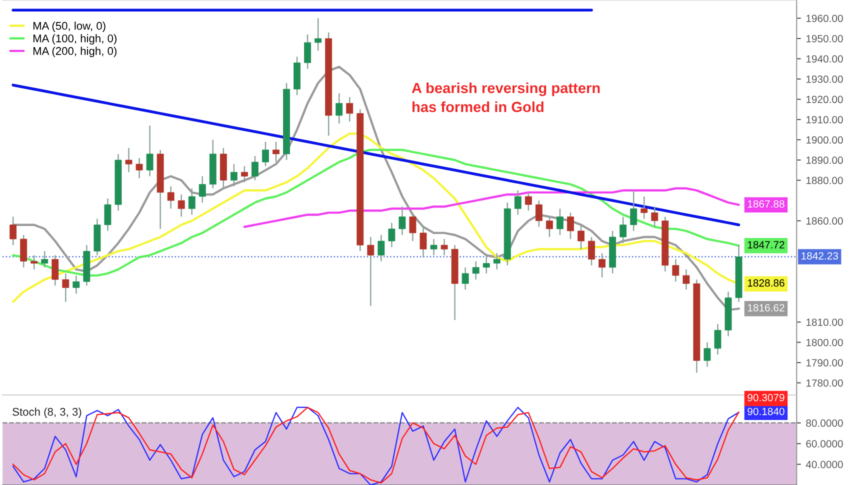 Image resolution: width=852 pixels, height=485 pixels. I want to click on y-tick-label: 1940.00, so click(824, 59).